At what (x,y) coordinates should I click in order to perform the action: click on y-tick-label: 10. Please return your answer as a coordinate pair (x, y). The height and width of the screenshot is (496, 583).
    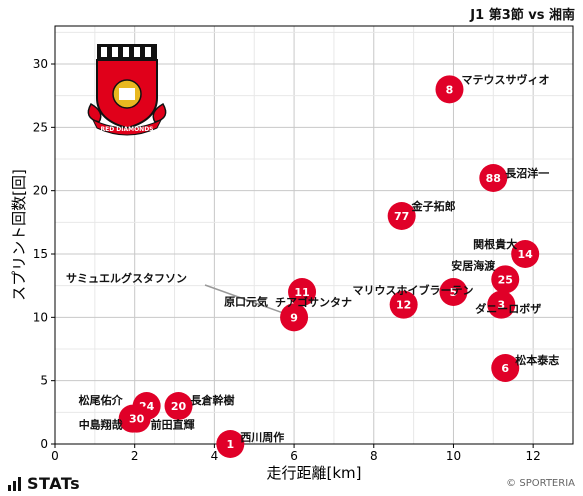
    Looking at the image, I should click on (40, 317).